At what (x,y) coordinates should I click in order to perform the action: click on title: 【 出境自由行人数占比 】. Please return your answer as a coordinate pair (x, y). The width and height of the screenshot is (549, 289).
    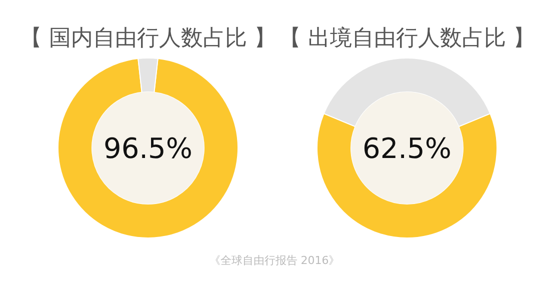
    Looking at the image, I should click on (407, 38).